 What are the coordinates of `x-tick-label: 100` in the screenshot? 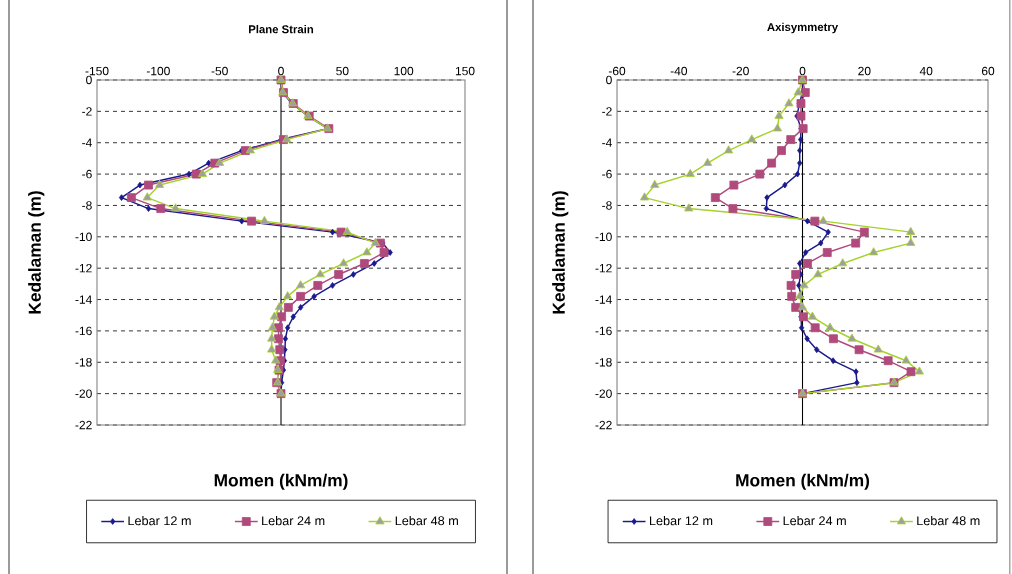 It's located at (404, 71).